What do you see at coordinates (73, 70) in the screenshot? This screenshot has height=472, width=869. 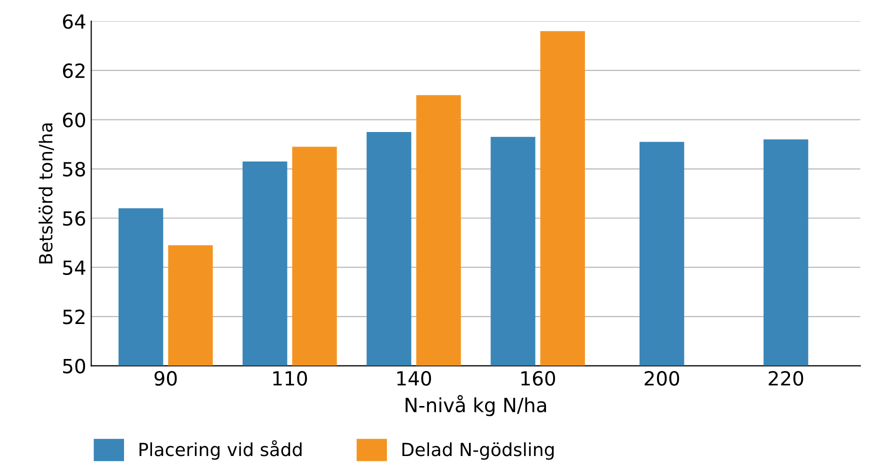 I see `y-tick-label: 62` at bounding box center [73, 70].